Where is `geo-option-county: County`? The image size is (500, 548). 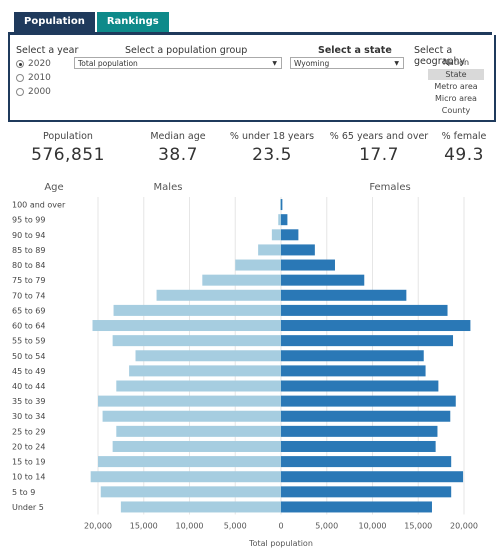 geo-option-county: County is located at coordinates (456, 110).